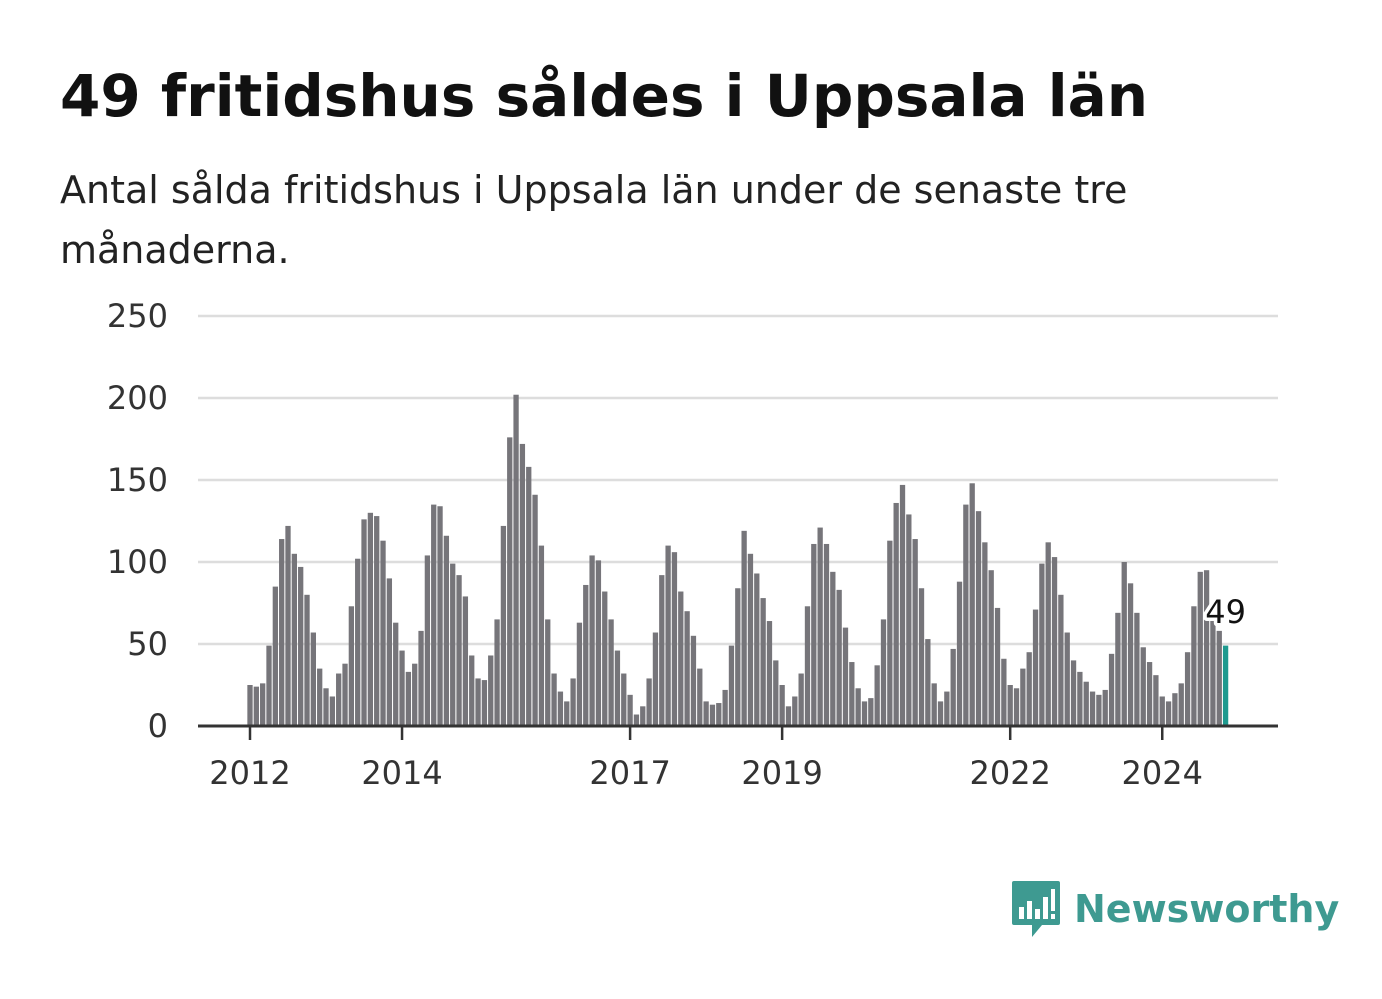 The image size is (1382, 999). What do you see at coordinates (1036, 909) in the screenshot?
I see `bar-chart-speech-bubble-icon` at bounding box center [1036, 909].